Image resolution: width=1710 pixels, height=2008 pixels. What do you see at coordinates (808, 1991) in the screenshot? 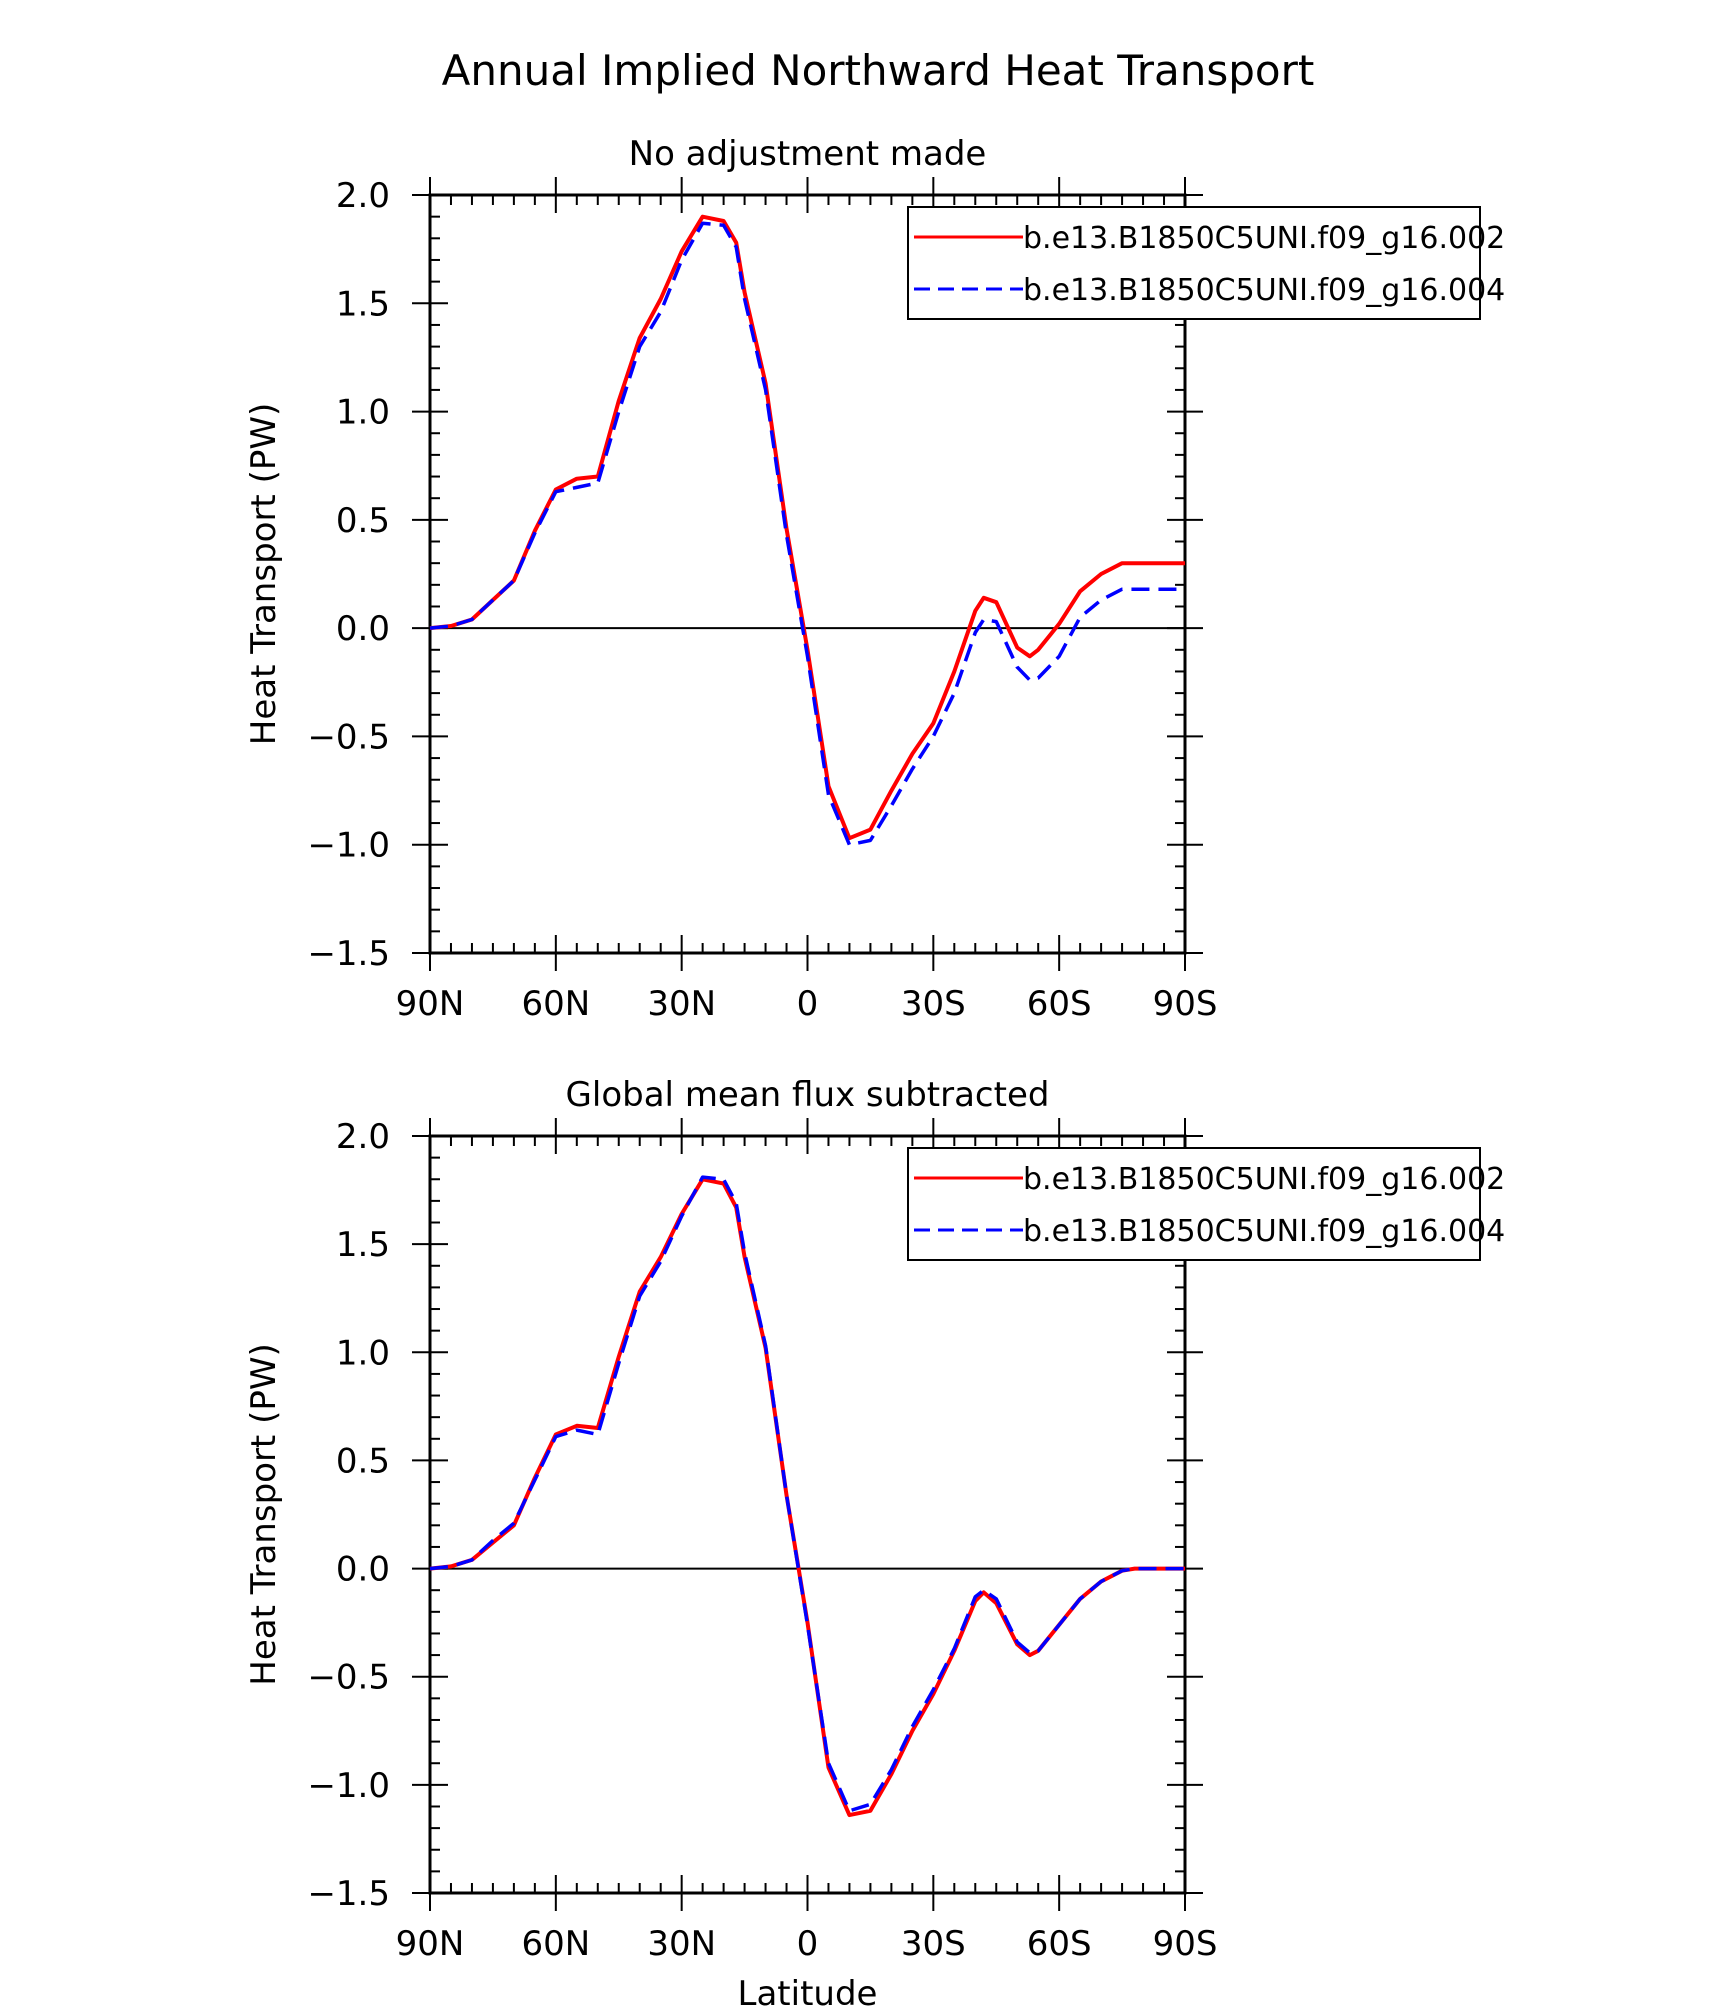
I see `x-axis-label: Latitude` at bounding box center [808, 1991].